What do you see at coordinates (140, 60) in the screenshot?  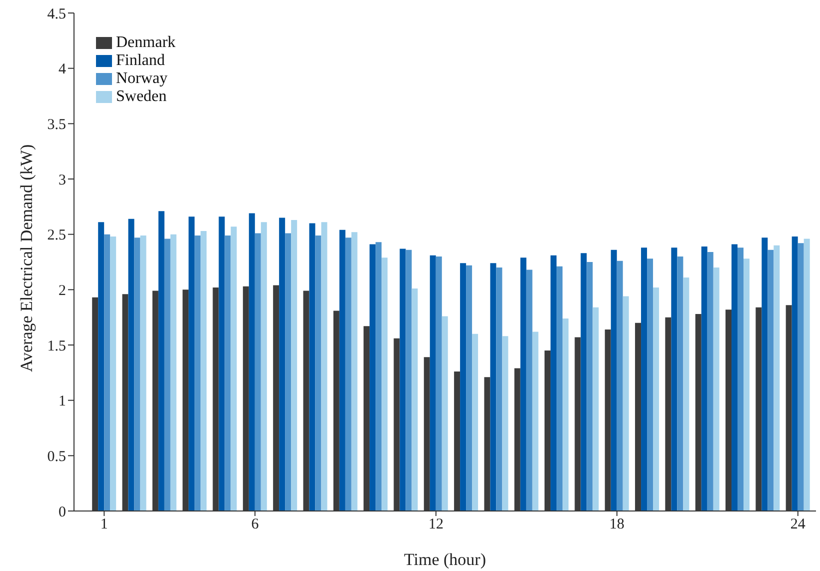 I see `legend-label: Finland` at bounding box center [140, 60].